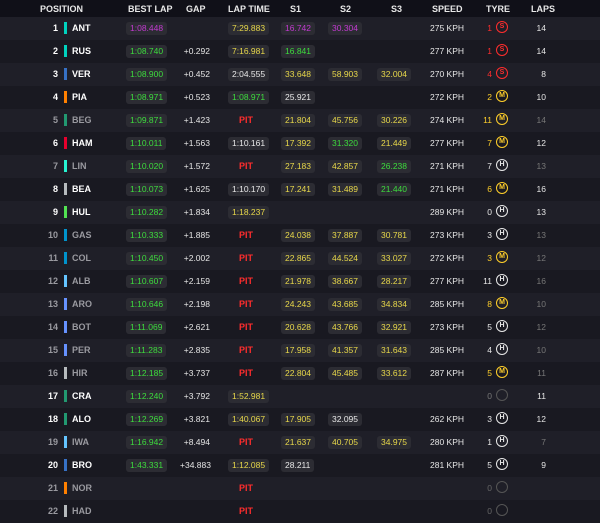 The height and width of the screenshot is (523, 600). Describe the element at coordinates (498, 9) in the screenshot. I see `header-tyre: TYRE` at that location.